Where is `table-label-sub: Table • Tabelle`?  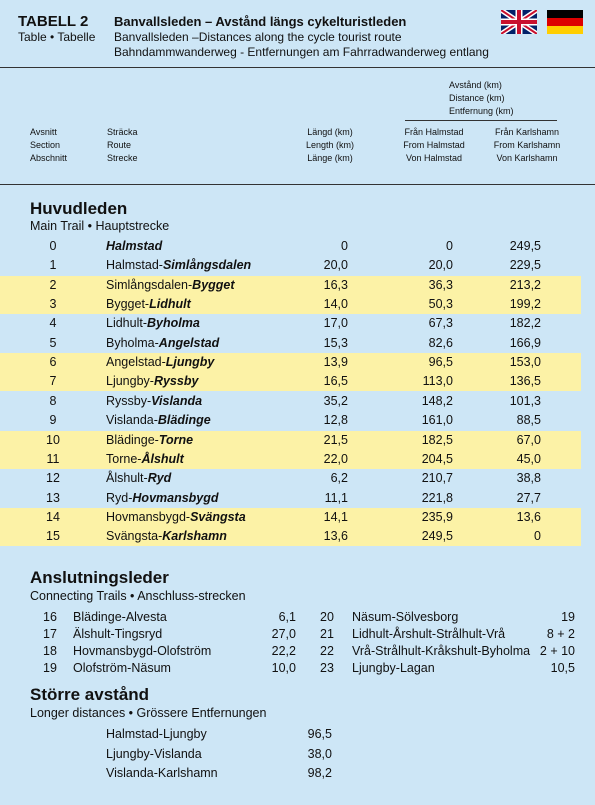 table-label-sub: Table • Tabelle is located at coordinates (57, 37).